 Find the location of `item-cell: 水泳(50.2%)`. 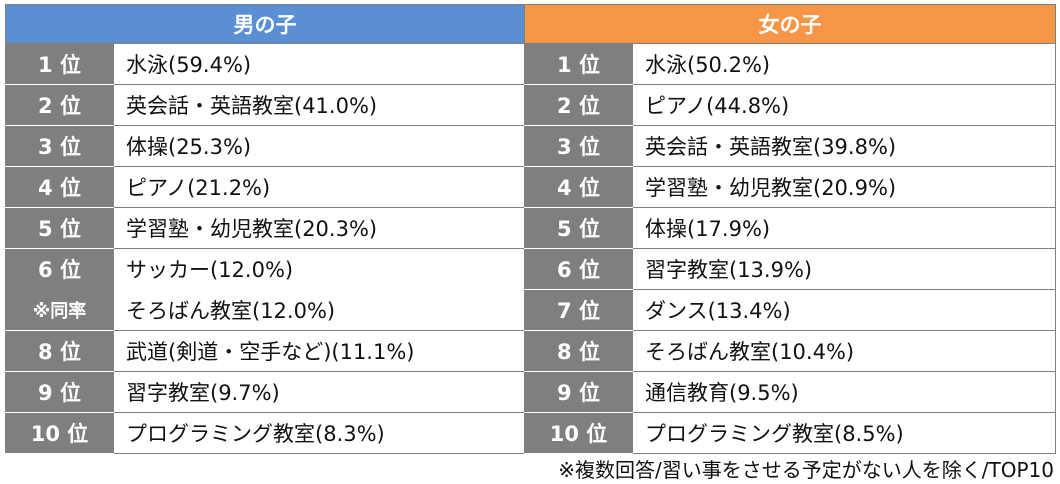

item-cell: 水泳(50.2%) is located at coordinates (844, 64).